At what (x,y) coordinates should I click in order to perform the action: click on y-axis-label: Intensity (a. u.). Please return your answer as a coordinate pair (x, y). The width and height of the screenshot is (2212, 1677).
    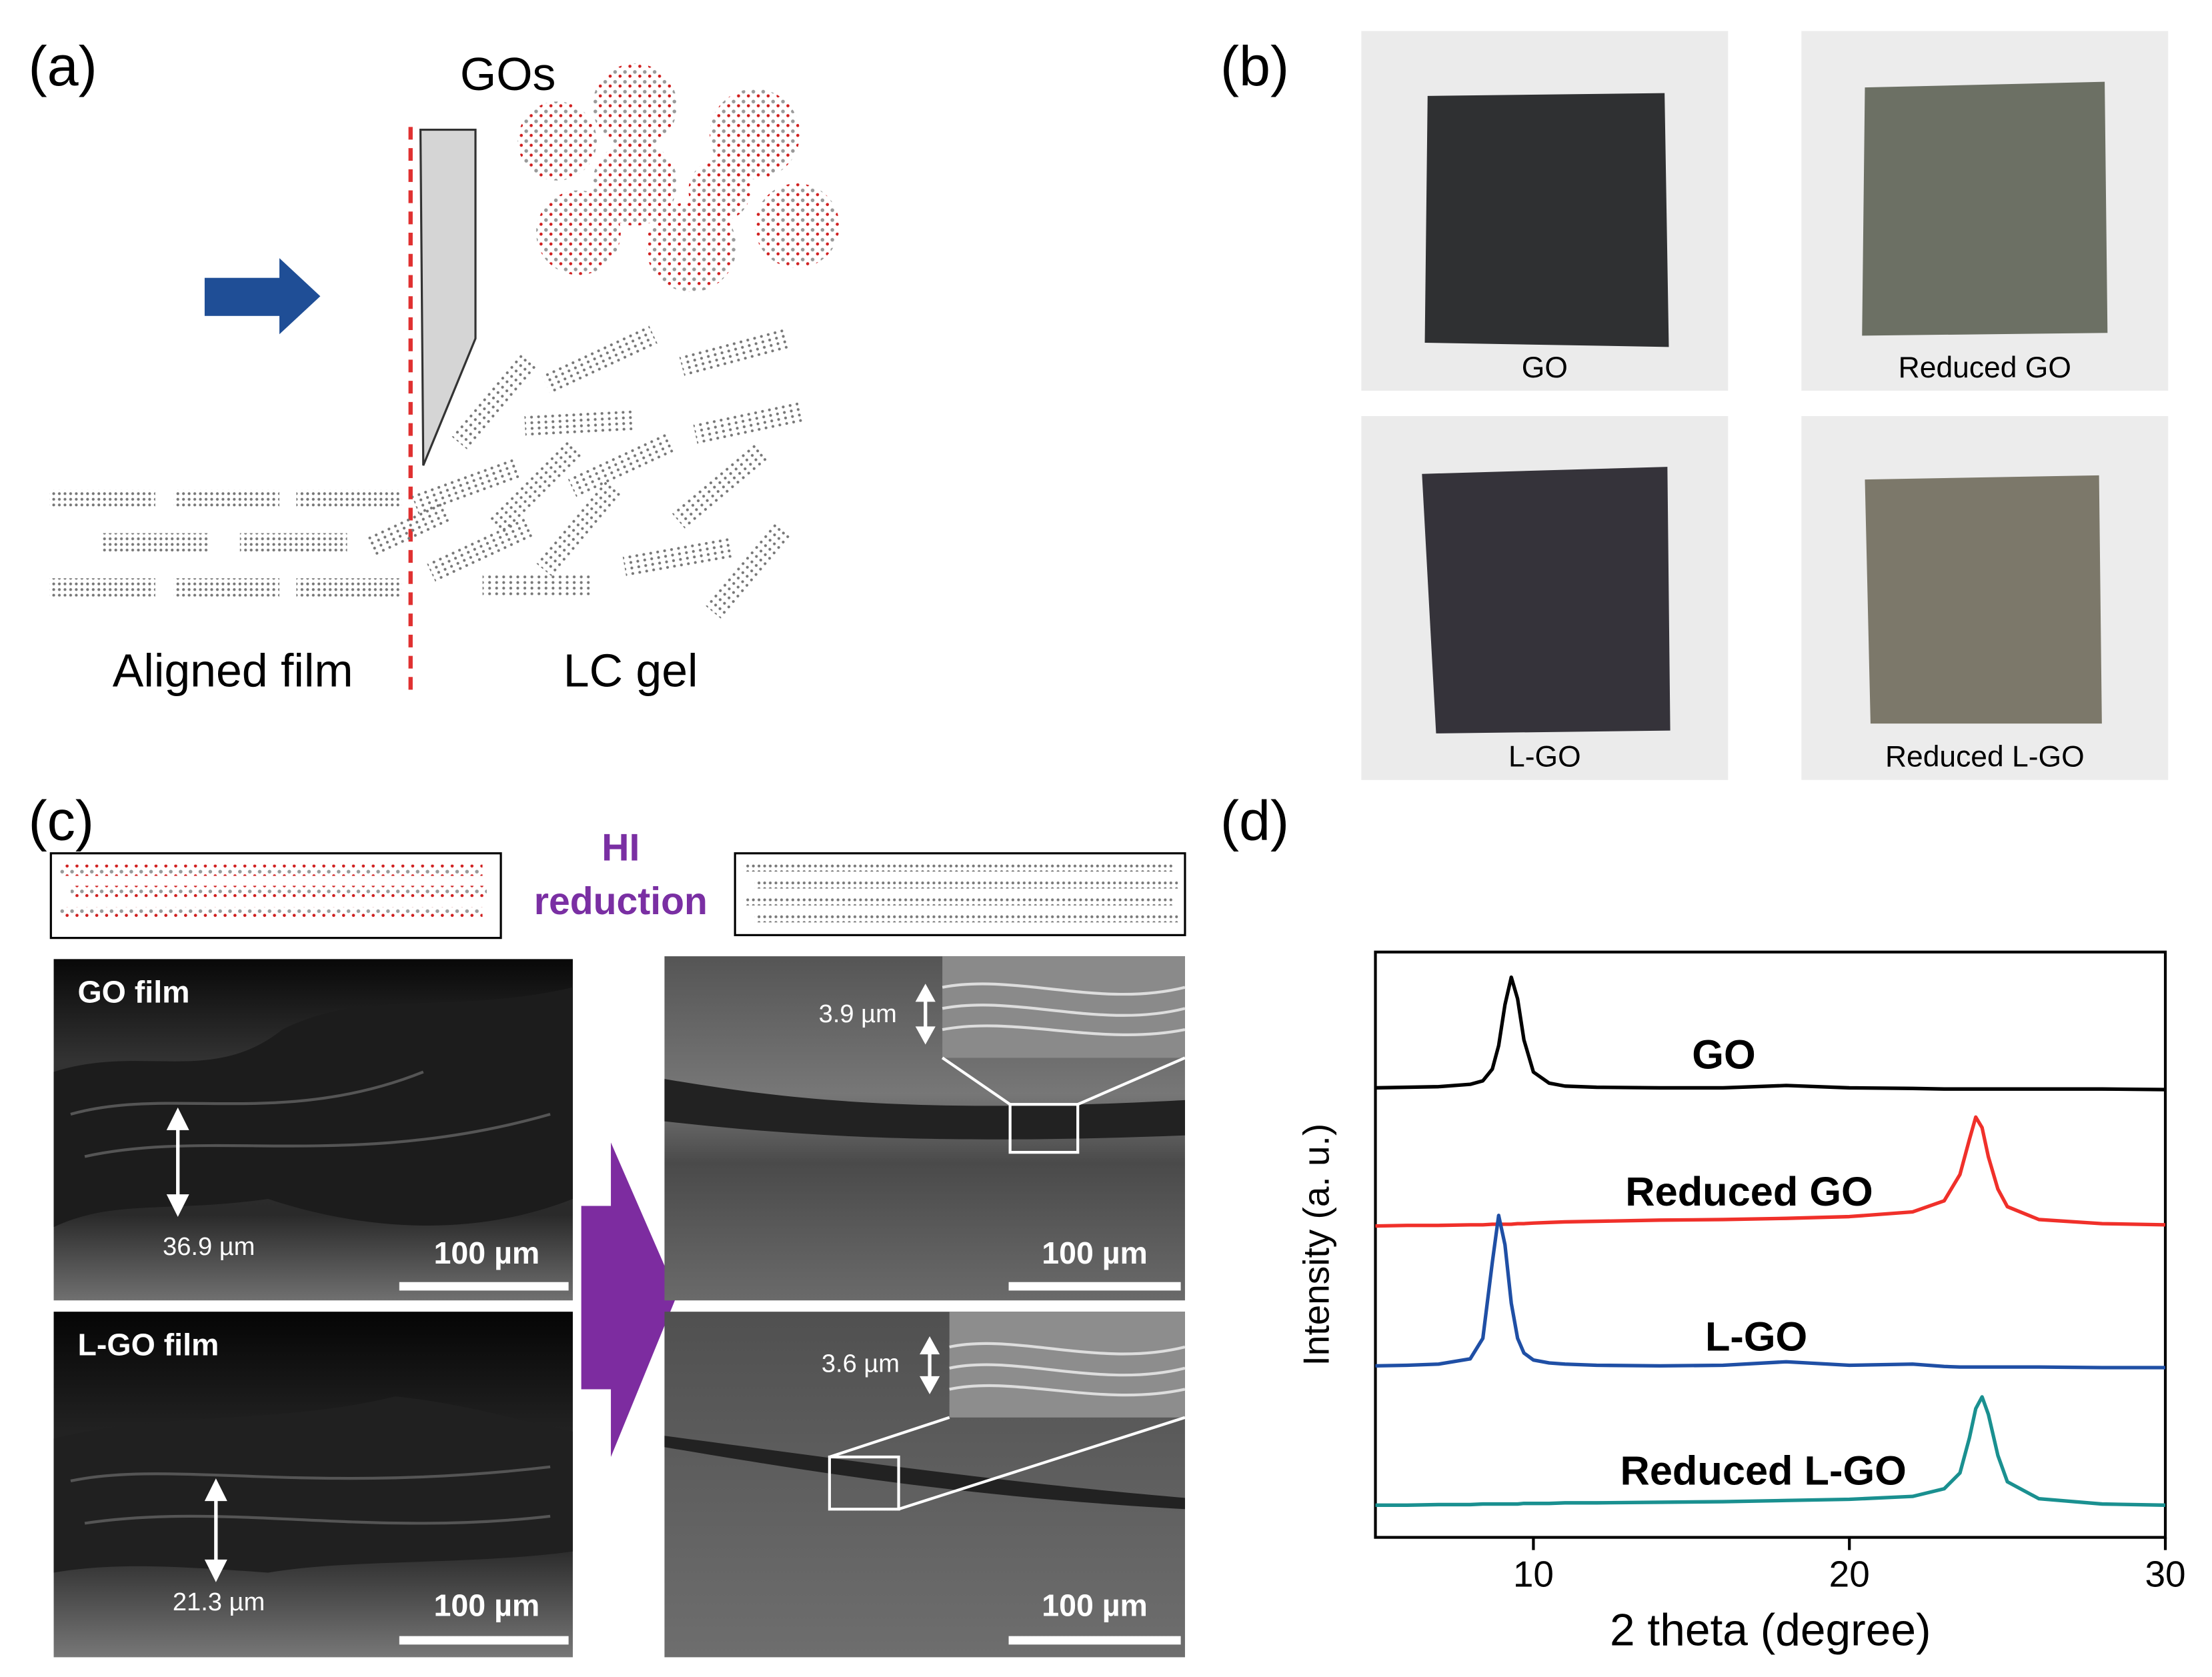
    Looking at the image, I should click on (1315, 1245).